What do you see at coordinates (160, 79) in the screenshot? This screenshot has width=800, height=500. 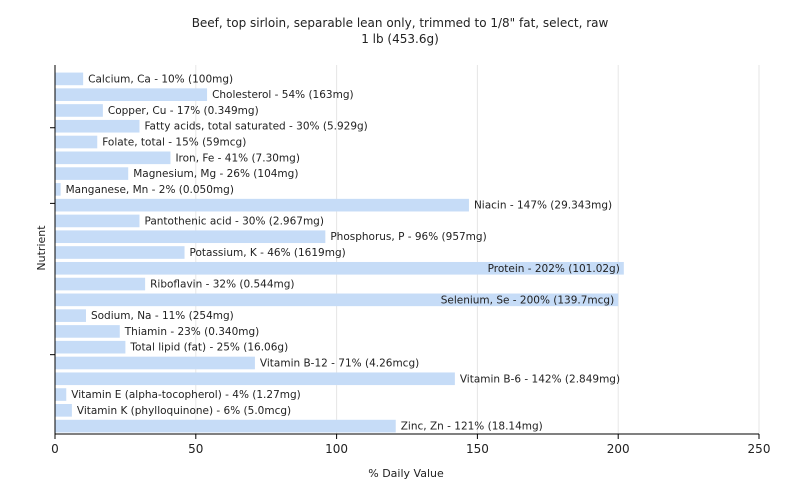 I see `bar-label: Calcium, Ca - 10% (100mg)` at bounding box center [160, 79].